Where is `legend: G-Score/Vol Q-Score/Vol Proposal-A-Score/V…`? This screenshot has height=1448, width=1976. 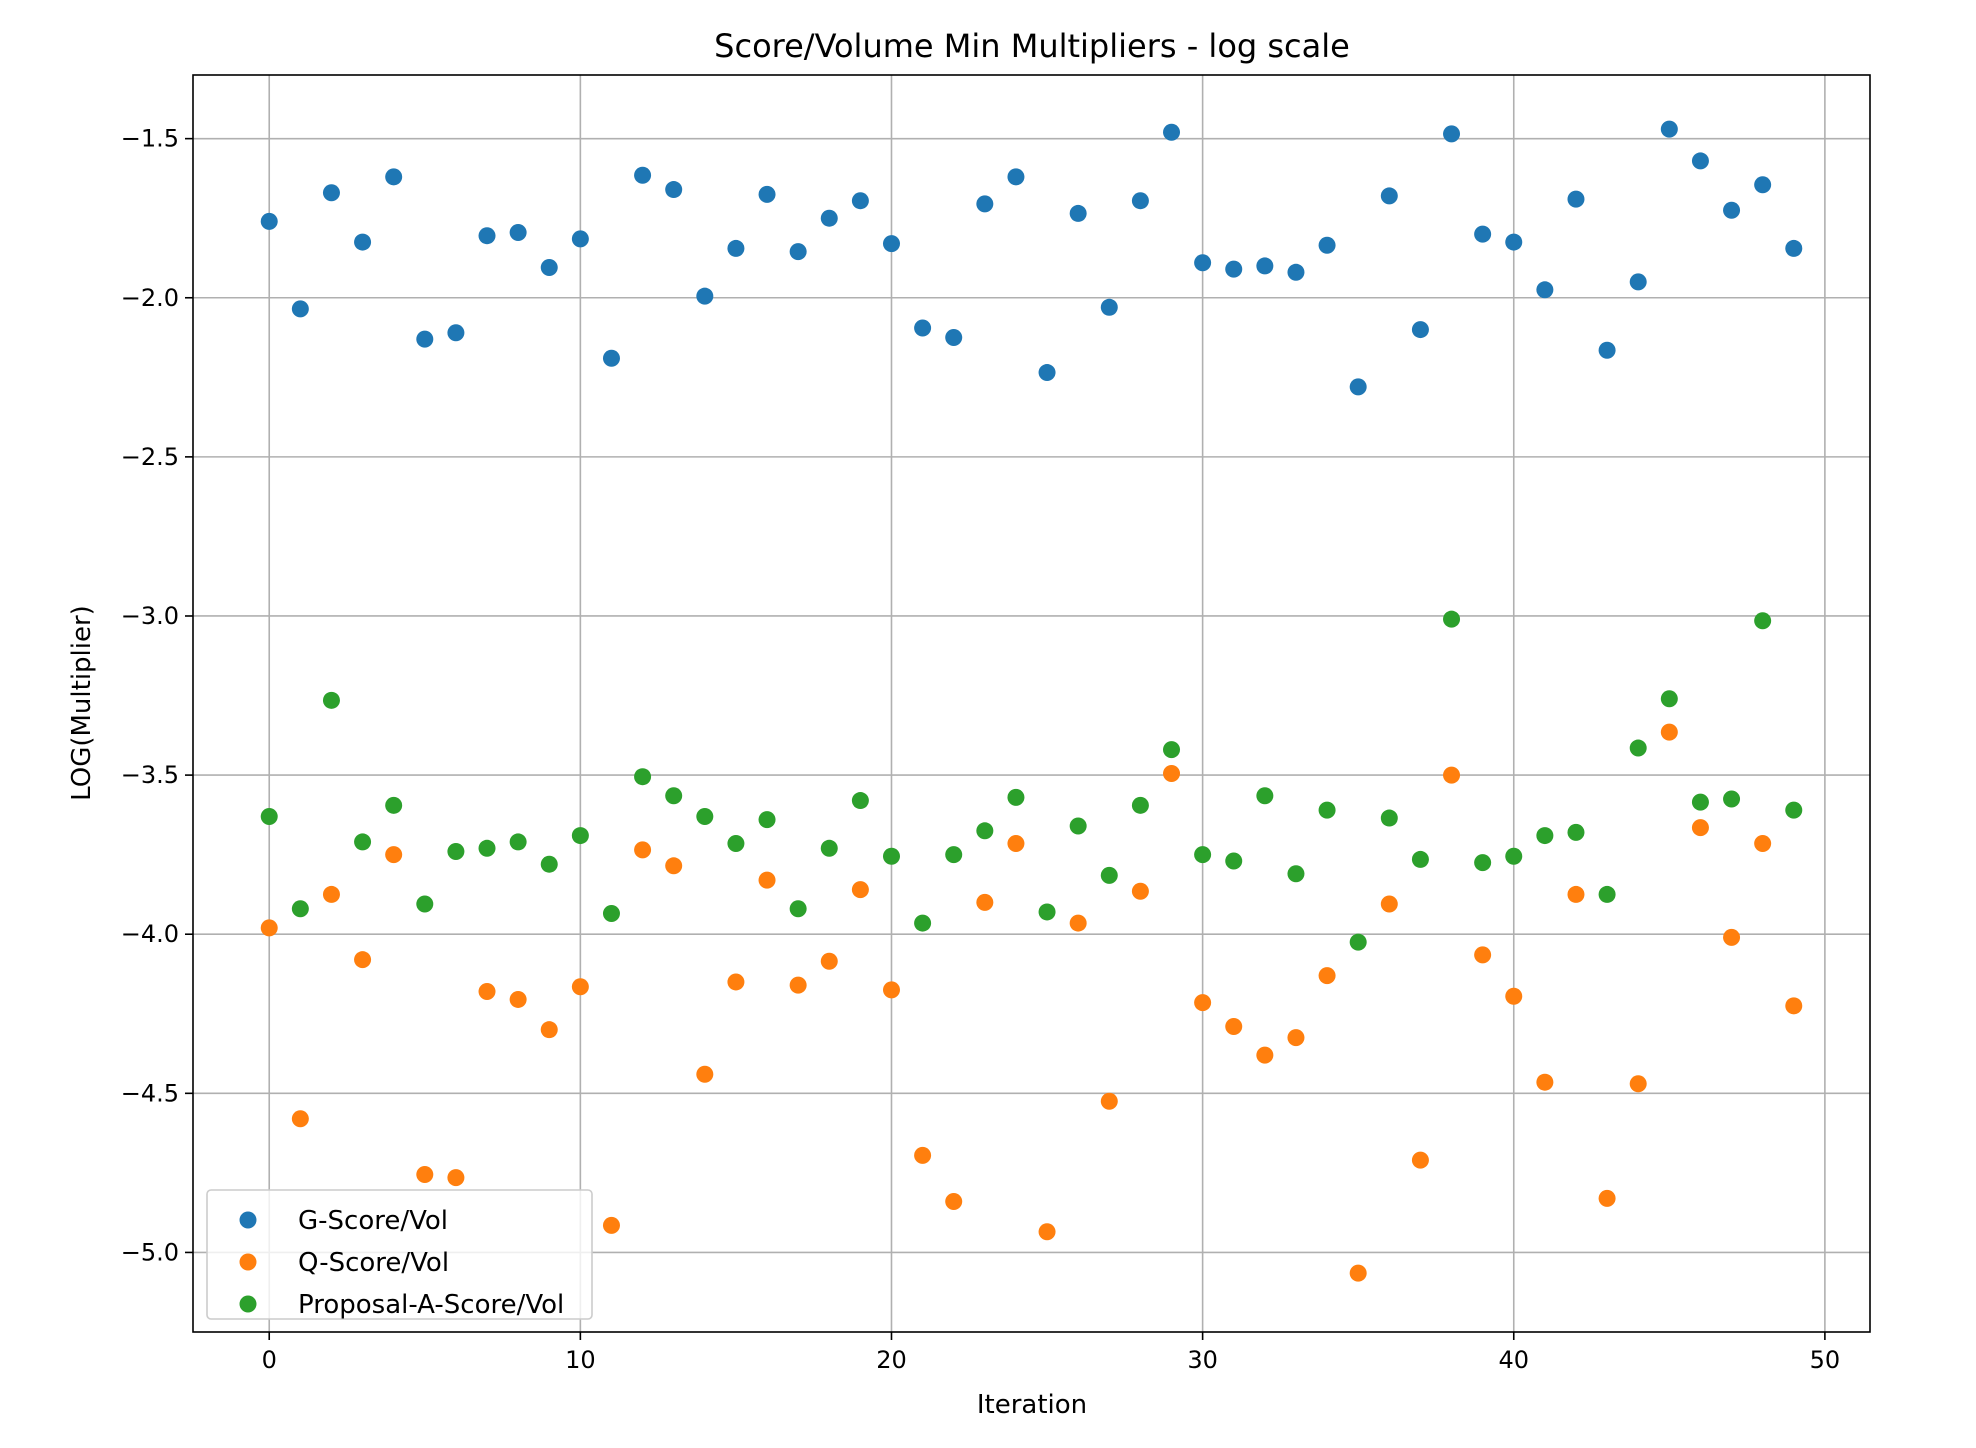
legend: G-Score/Vol Q-Score/Vol Proposal-A-Score/V… is located at coordinates (399, 1254).